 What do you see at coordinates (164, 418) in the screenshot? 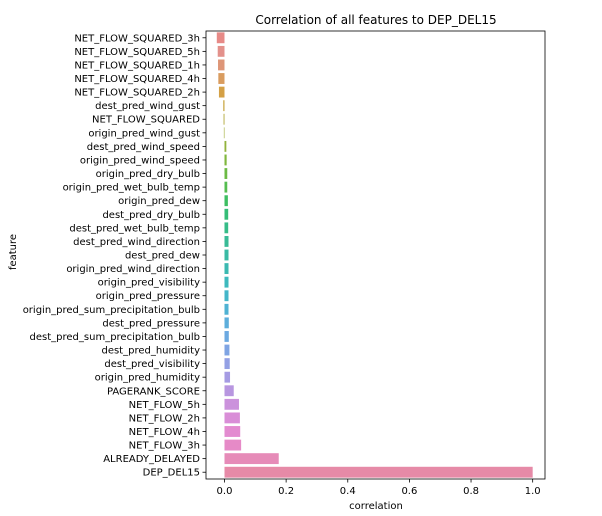
I see `y-tick-label: NET_FLOW_2h` at bounding box center [164, 418].